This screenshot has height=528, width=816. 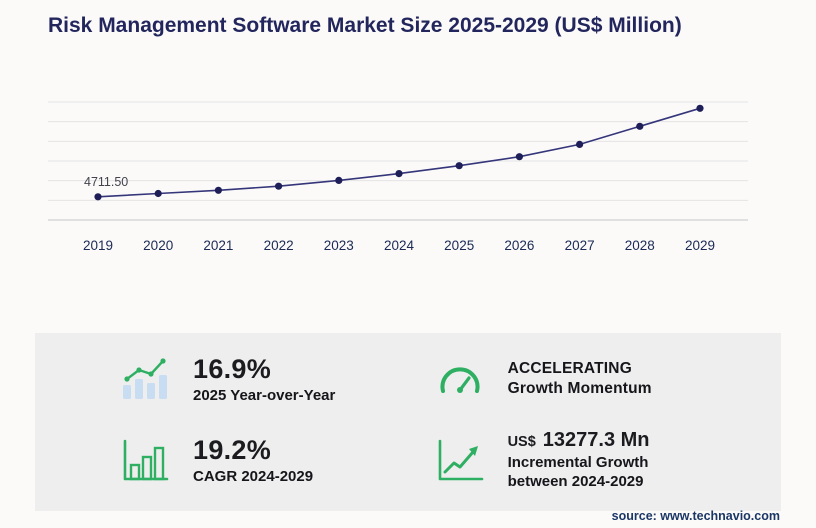 What do you see at coordinates (158, 245) in the screenshot?
I see `svg-text: 2020` at bounding box center [158, 245].